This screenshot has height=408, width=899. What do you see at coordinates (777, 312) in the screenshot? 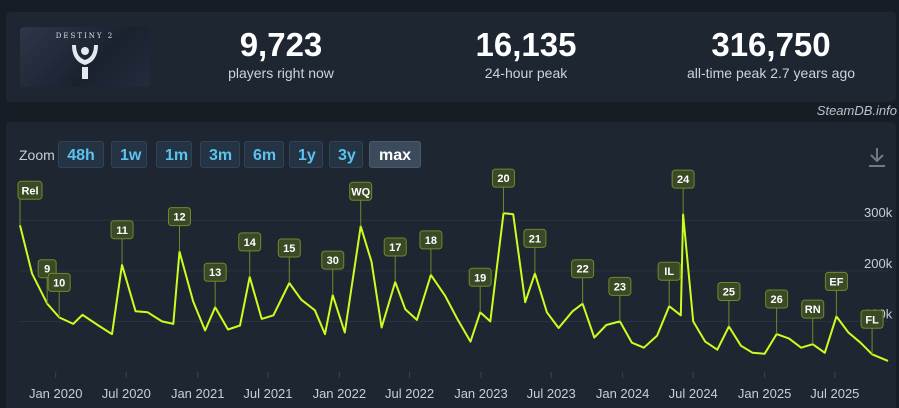
I see `annotation-marker: 26` at bounding box center [777, 312].